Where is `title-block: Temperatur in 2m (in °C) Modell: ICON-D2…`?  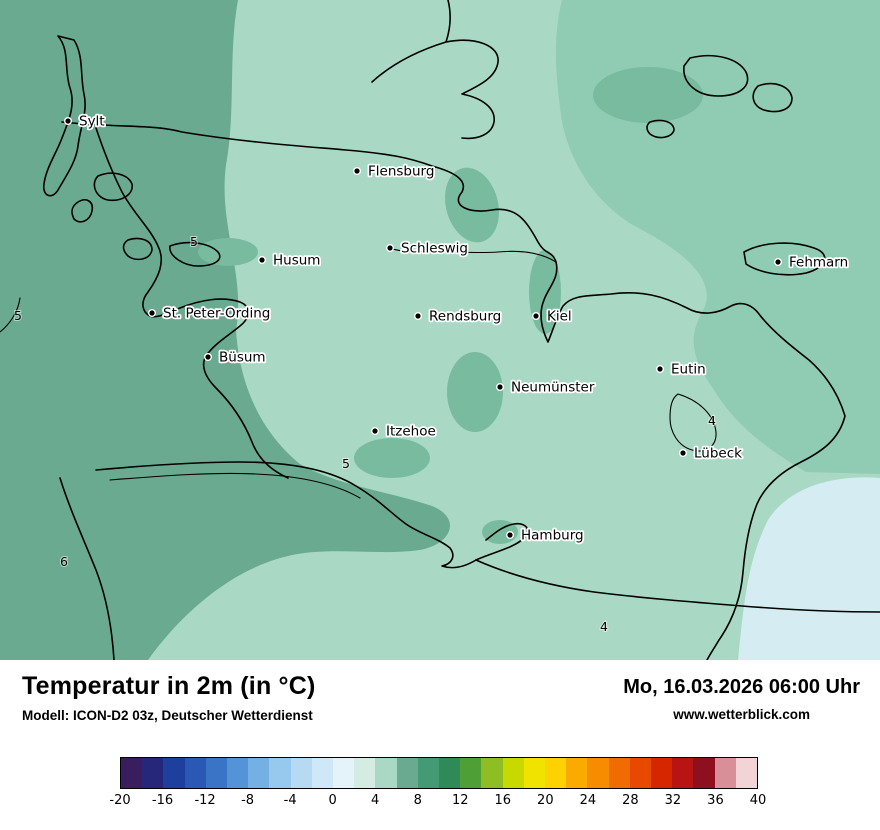 title-block: Temperatur in 2m (in °C) Modell: ICON-D2… is located at coordinates (169, 697).